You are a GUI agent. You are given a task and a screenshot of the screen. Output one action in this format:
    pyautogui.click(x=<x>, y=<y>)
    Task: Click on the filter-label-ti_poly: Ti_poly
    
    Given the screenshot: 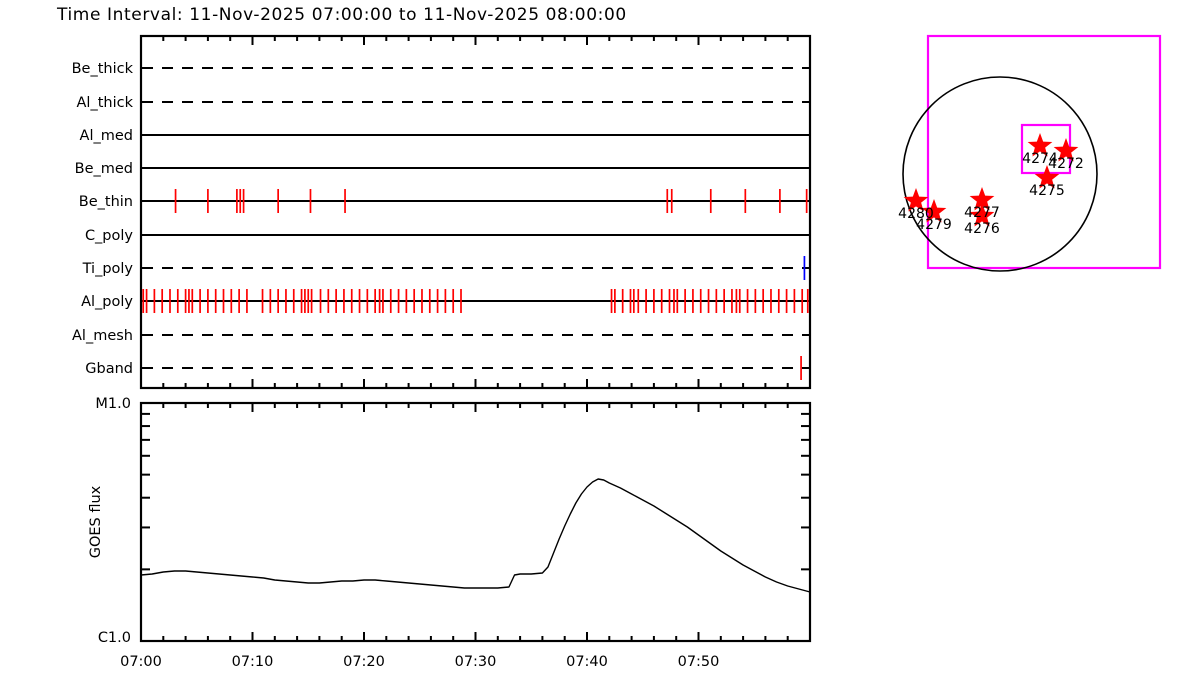 What is the action you would take?
    pyautogui.click(x=108, y=269)
    